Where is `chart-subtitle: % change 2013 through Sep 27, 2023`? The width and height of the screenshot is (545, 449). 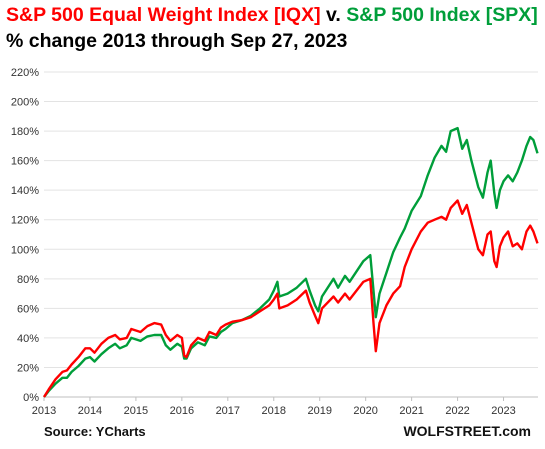
chart-subtitle: % change 2013 through Sep 27, 2023 is located at coordinates (177, 41).